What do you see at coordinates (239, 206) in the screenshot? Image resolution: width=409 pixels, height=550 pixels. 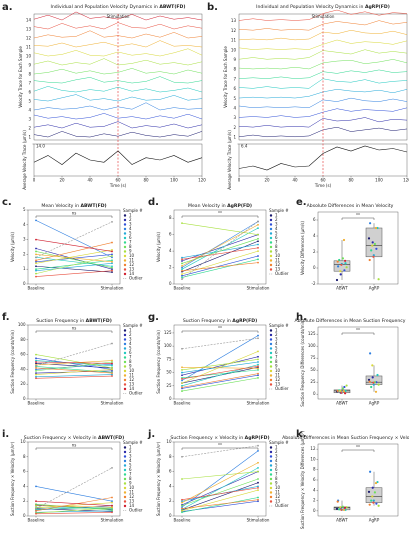 I see `title-bold: AgRP(FD)` at bounding box center [239, 206].